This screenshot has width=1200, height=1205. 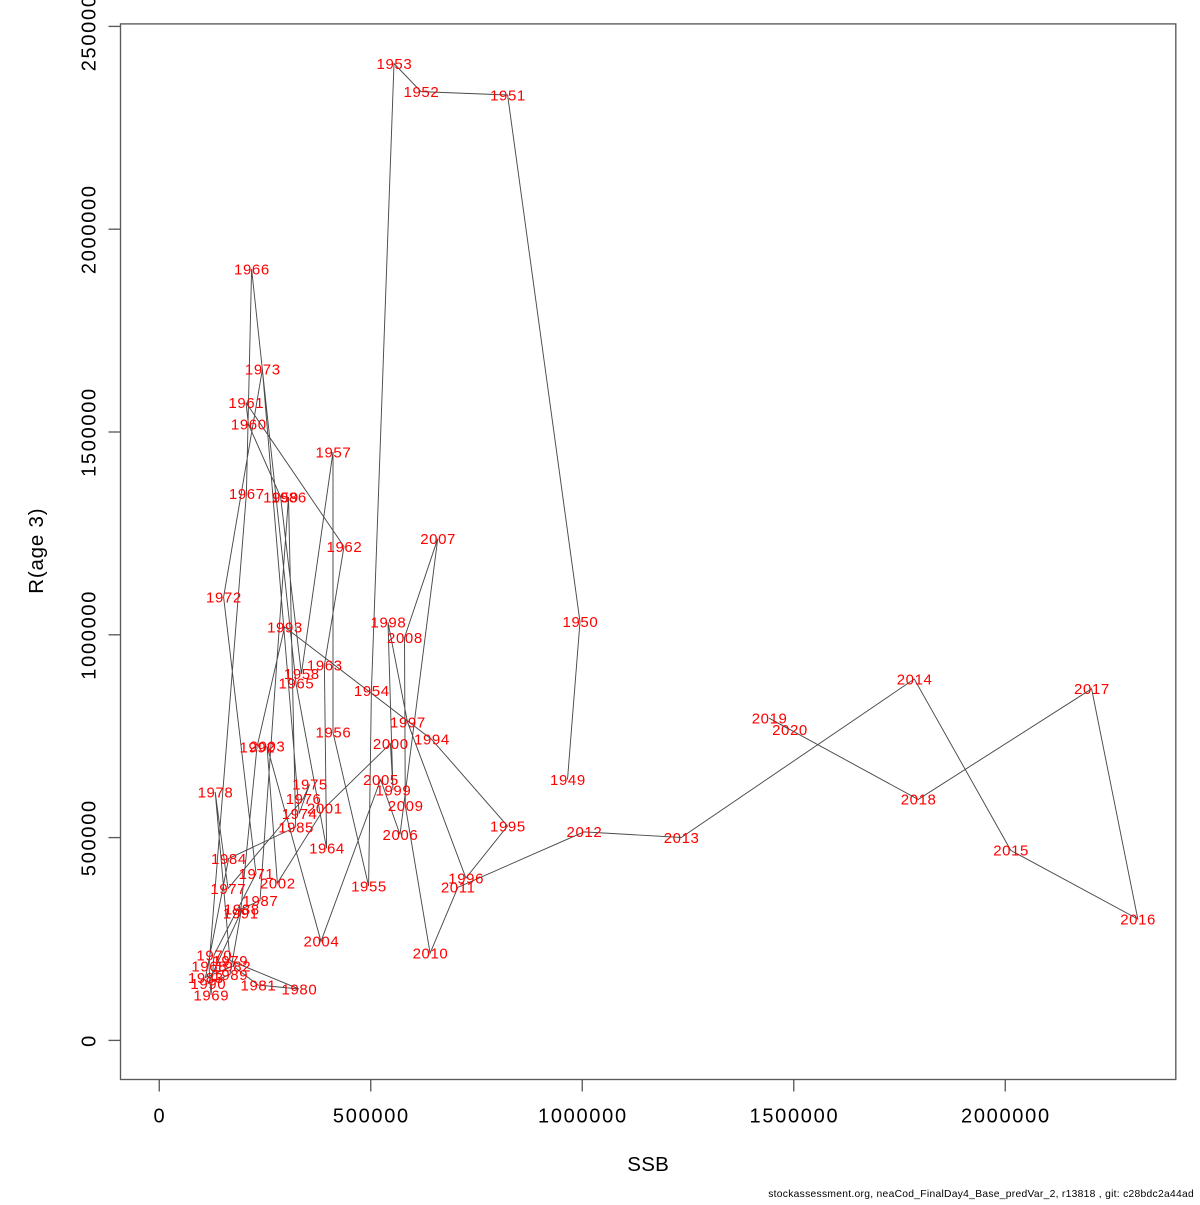 What do you see at coordinates (395, 64) in the screenshot?
I see `svg-text: 1953` at bounding box center [395, 64].